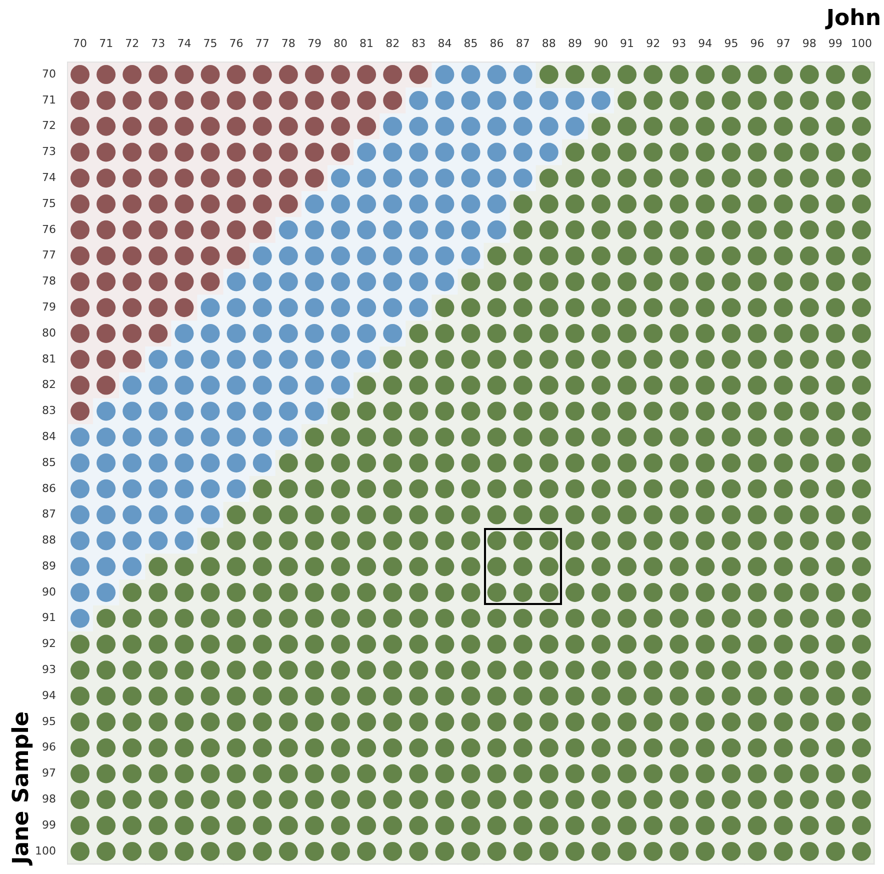 The image size is (884, 874). What do you see at coordinates (861, 43) in the screenshot?
I see `x-tick-label: 100` at bounding box center [861, 43].